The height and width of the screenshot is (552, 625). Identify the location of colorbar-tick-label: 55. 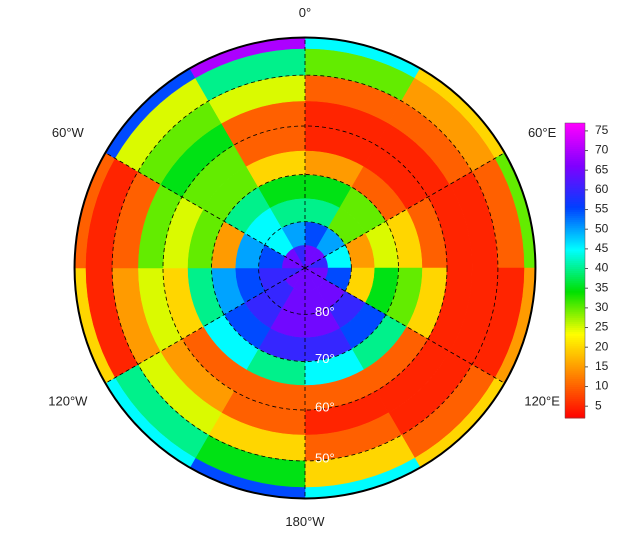
(602, 209).